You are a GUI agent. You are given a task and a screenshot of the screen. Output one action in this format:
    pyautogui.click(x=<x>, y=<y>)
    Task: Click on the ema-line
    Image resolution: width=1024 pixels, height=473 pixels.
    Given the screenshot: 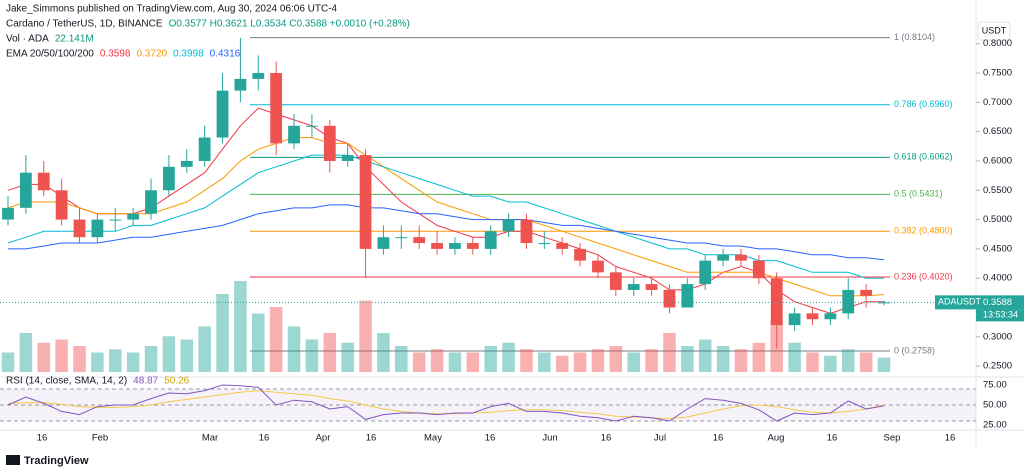 What is the action you would take?
    pyautogui.click(x=446, y=232)
    